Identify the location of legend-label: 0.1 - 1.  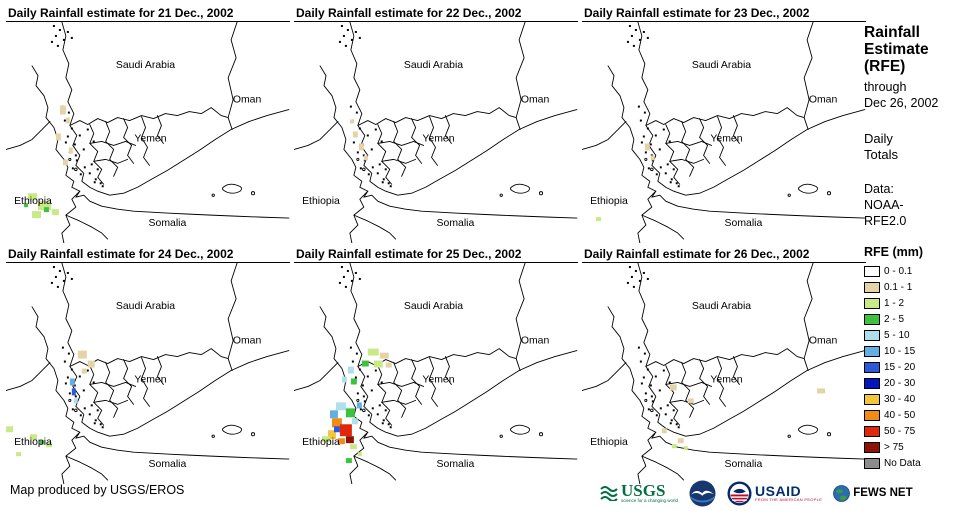
(898, 287).